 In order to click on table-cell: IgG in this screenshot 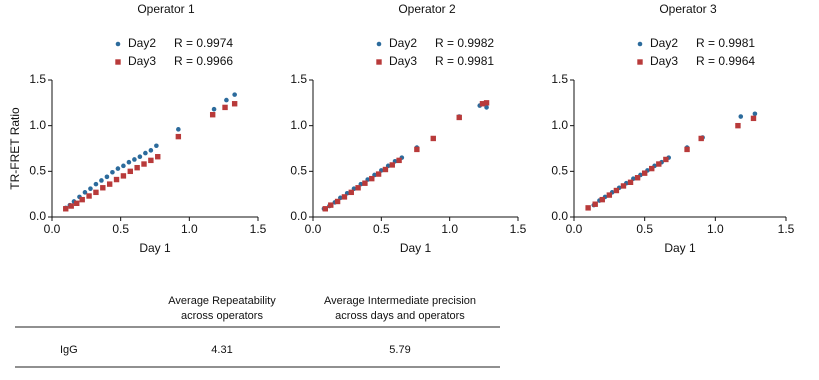, I will do `click(69, 350)`.